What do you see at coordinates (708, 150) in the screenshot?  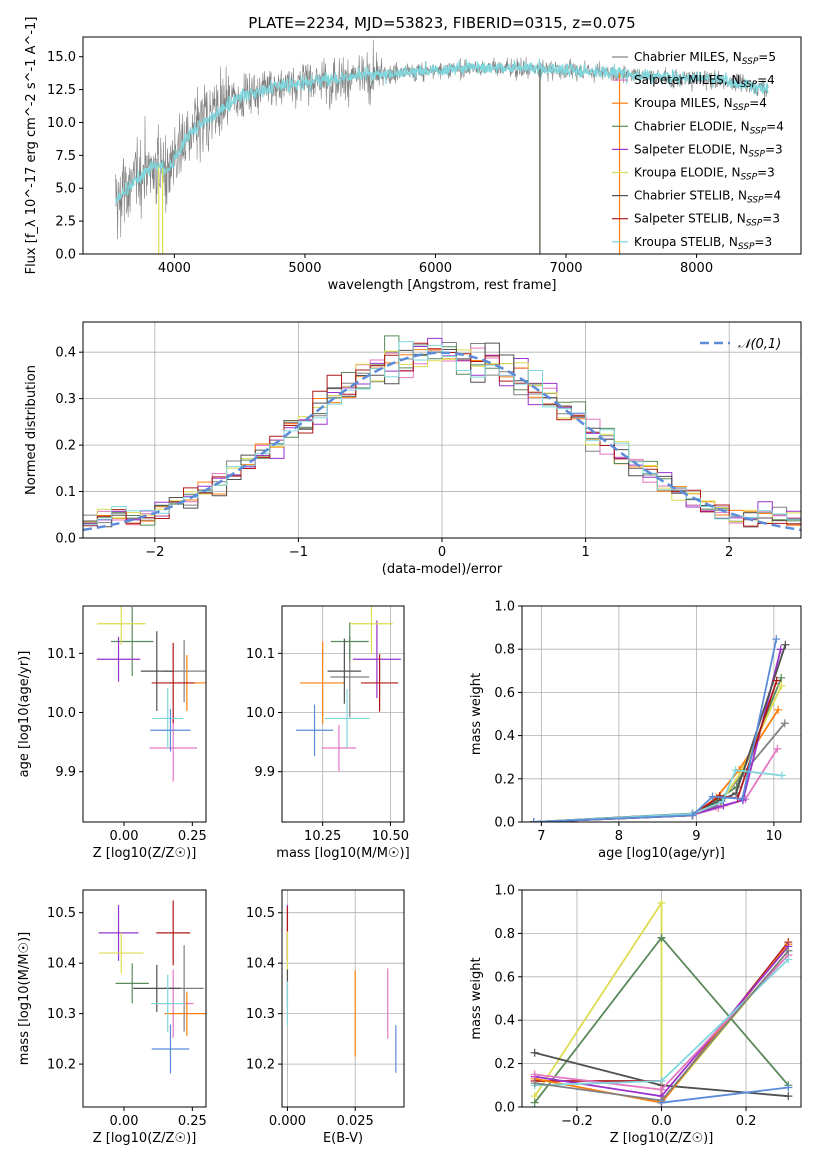 I see `legend-label: Salpeter ELODIE, NSSP=3` at bounding box center [708, 150].